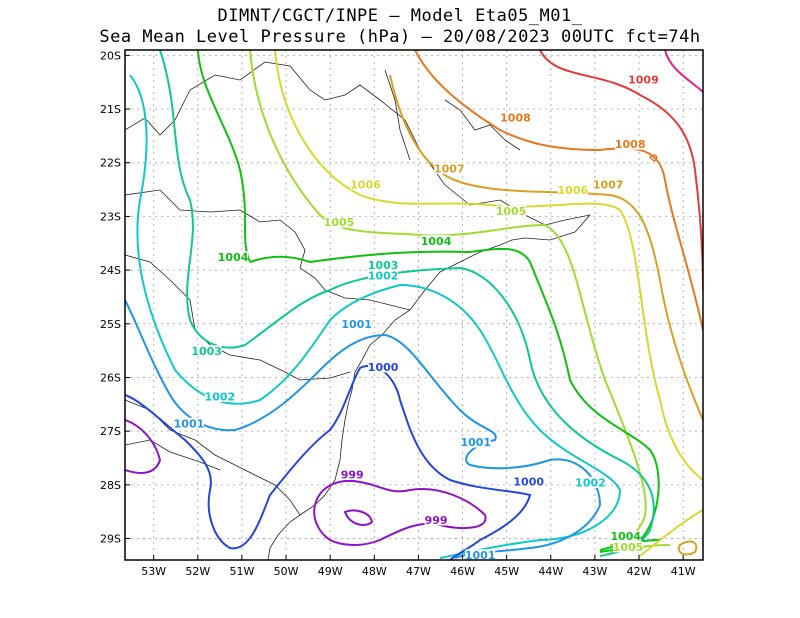 The image size is (800, 618). Describe the element at coordinates (418, 571) in the screenshot. I see `lon-tick-label: 47W` at that location.